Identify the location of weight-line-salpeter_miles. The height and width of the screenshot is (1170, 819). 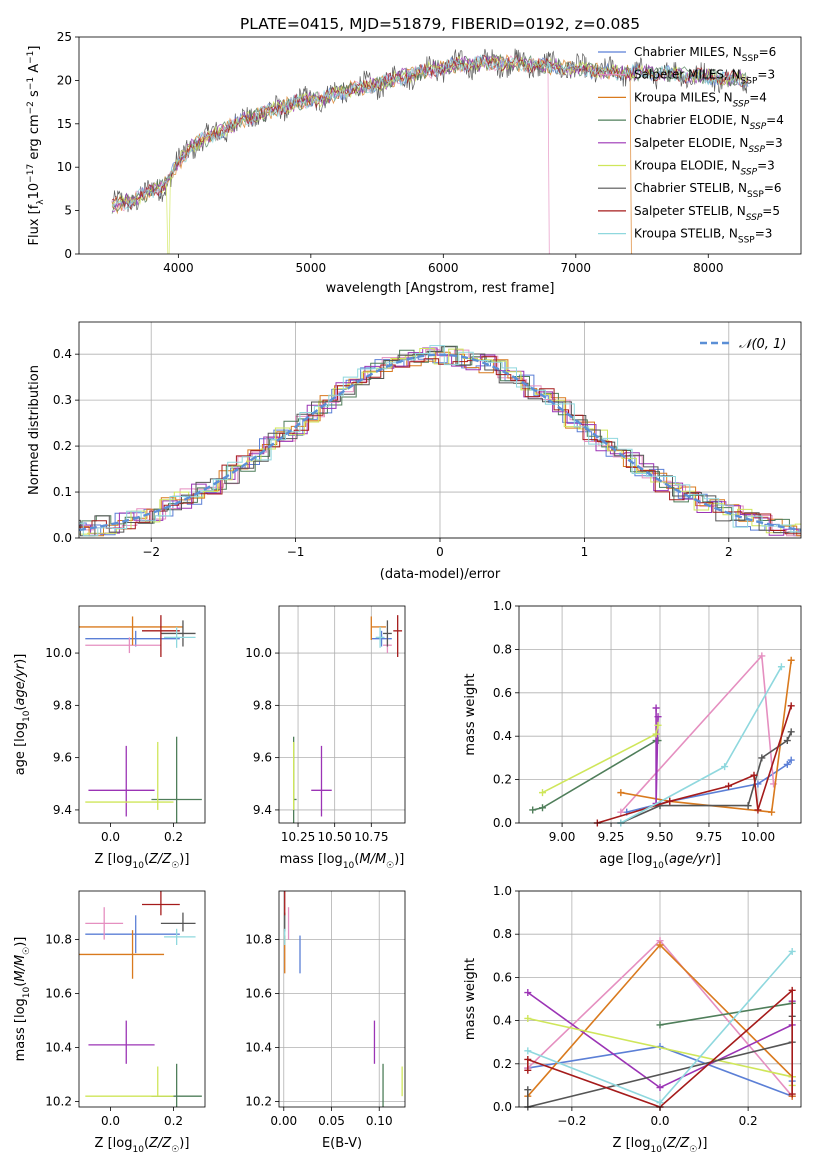
(697, 733).